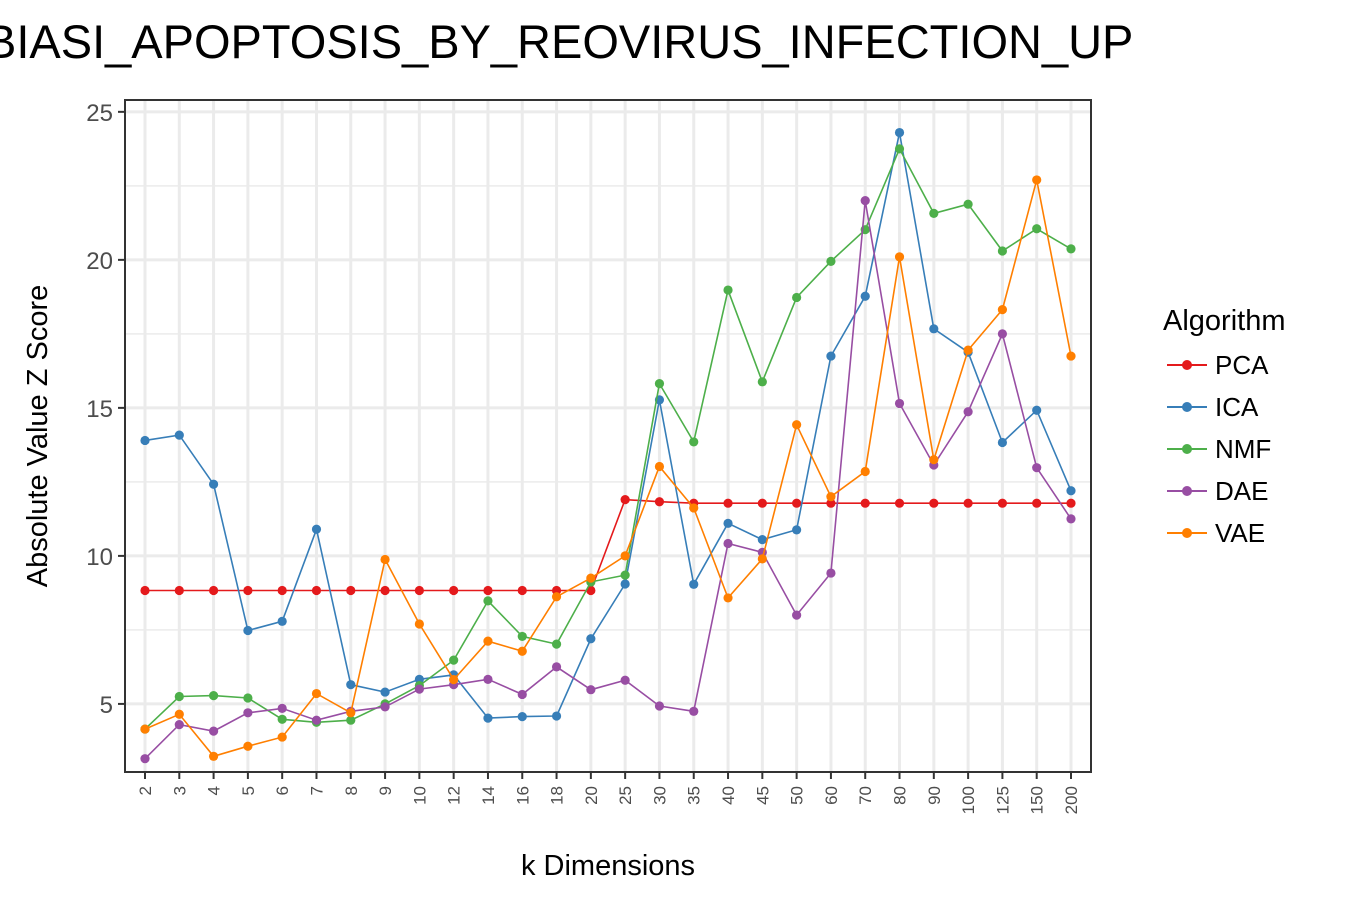 The image size is (1350, 900). I want to click on x-tick-label: 50, so click(797, 795).